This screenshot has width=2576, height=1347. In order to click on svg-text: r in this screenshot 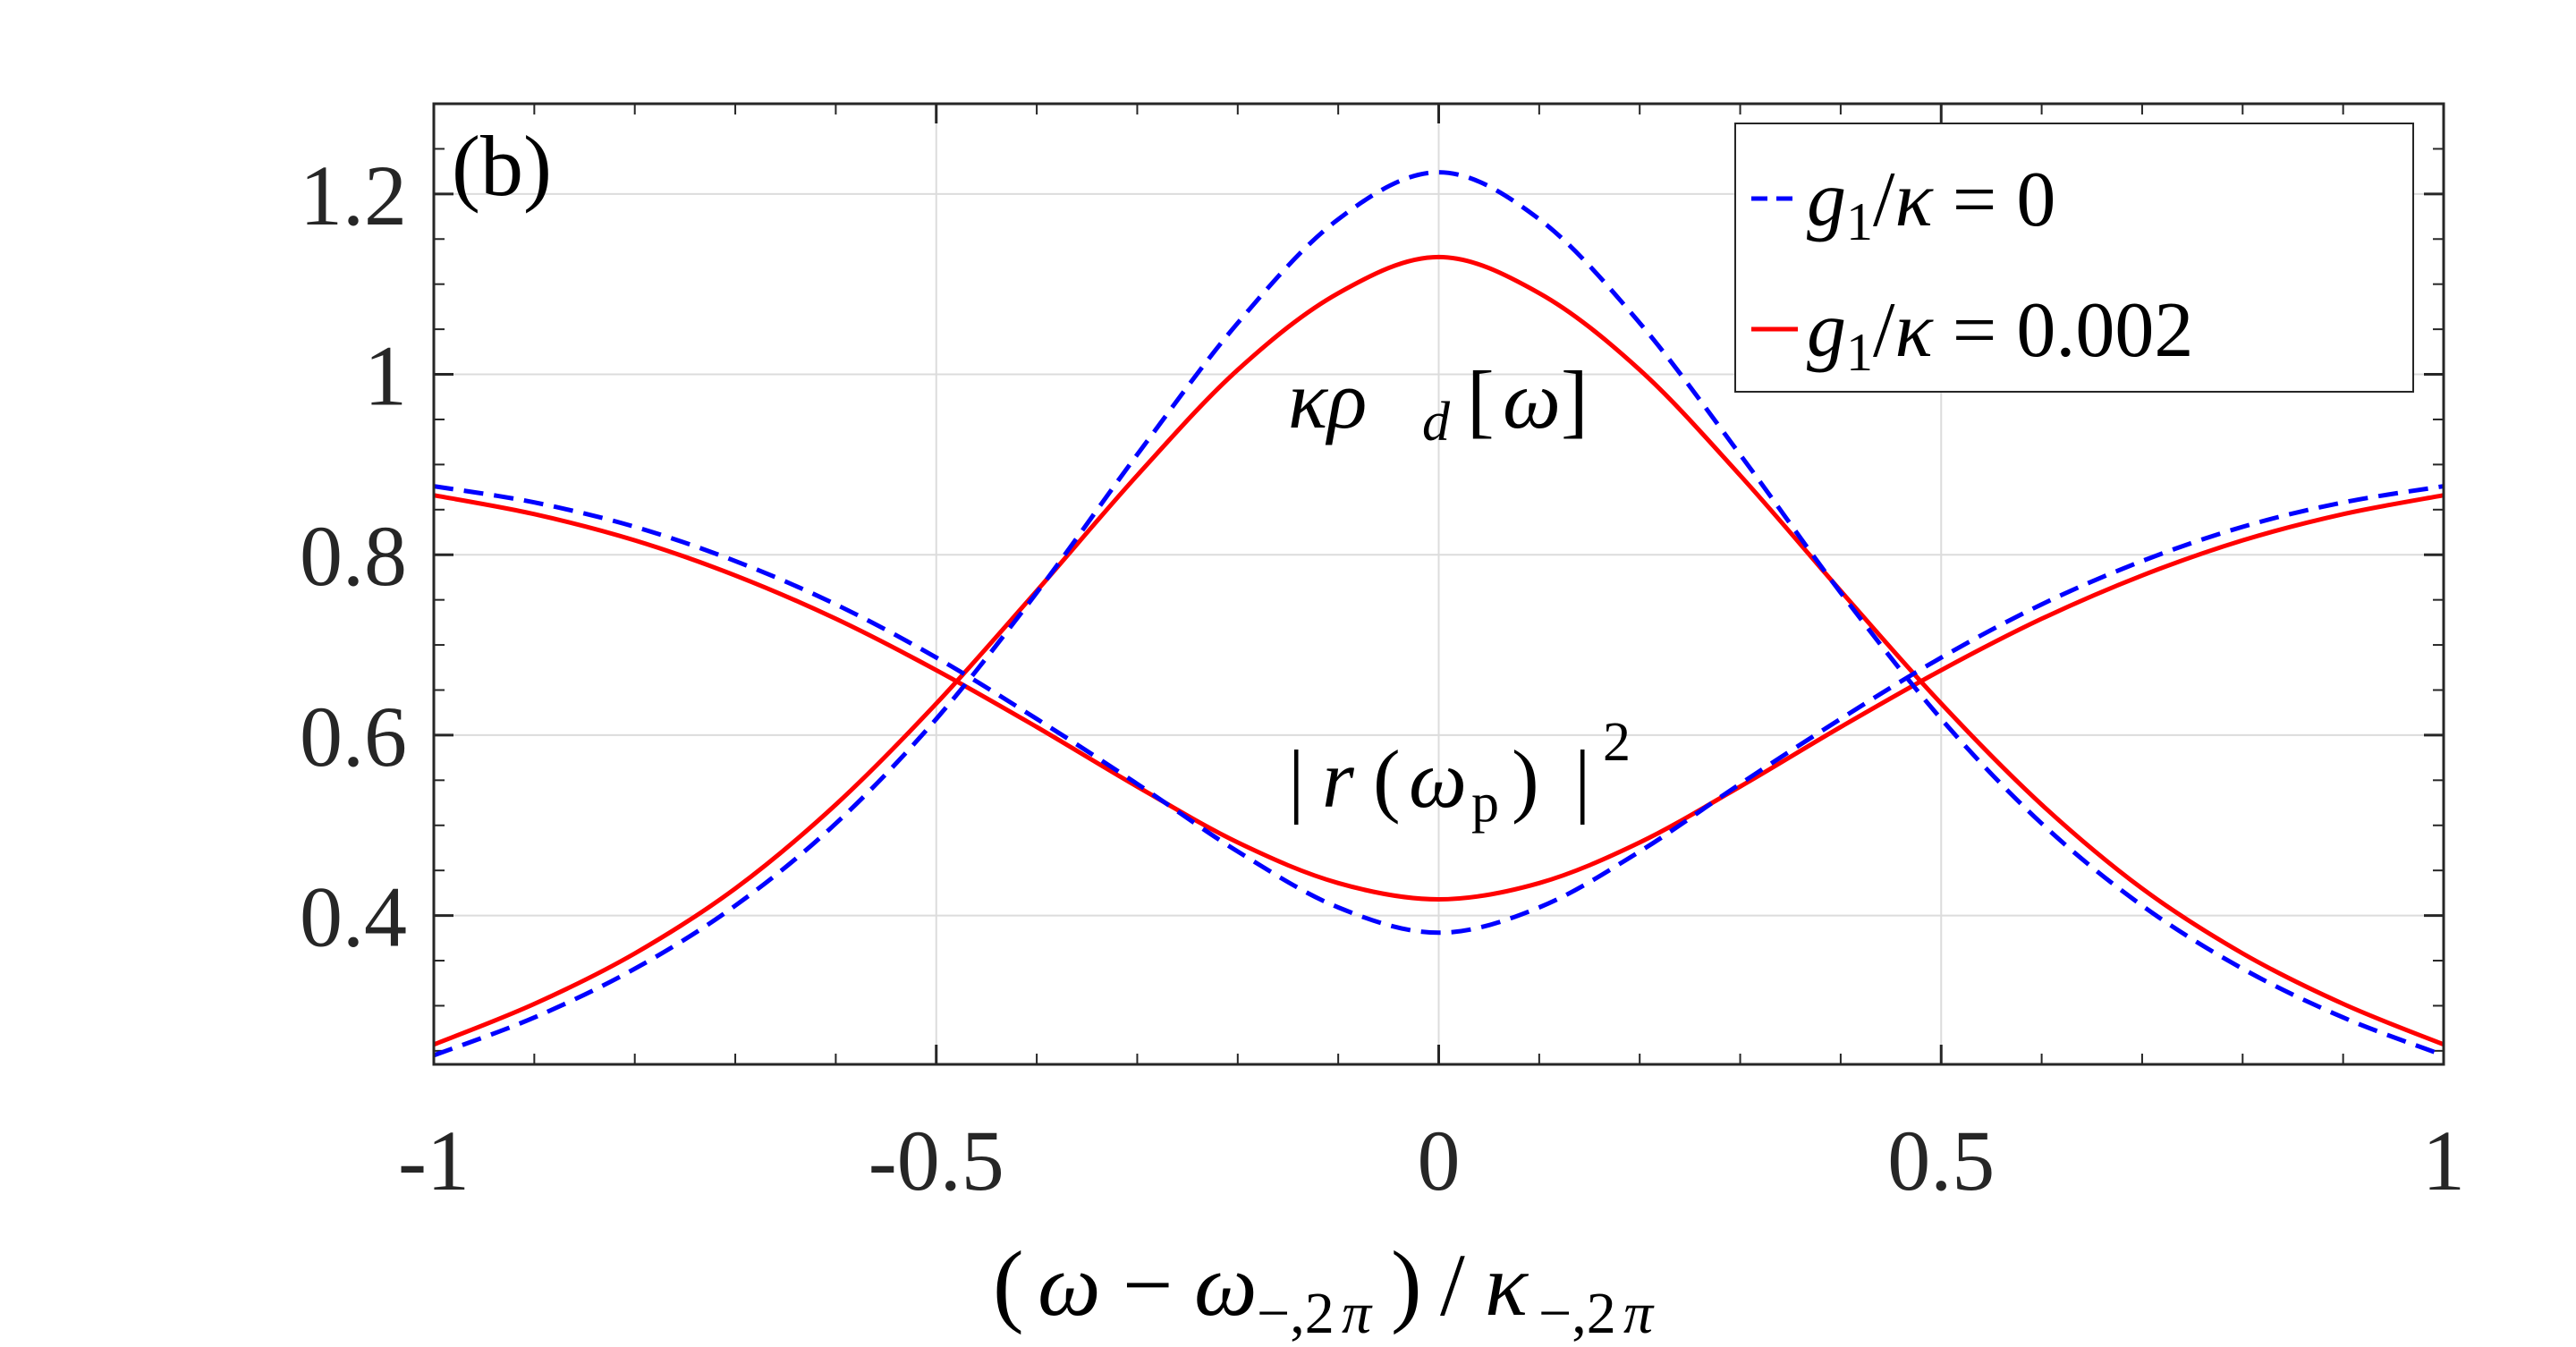, I will do `click(1338, 779)`.